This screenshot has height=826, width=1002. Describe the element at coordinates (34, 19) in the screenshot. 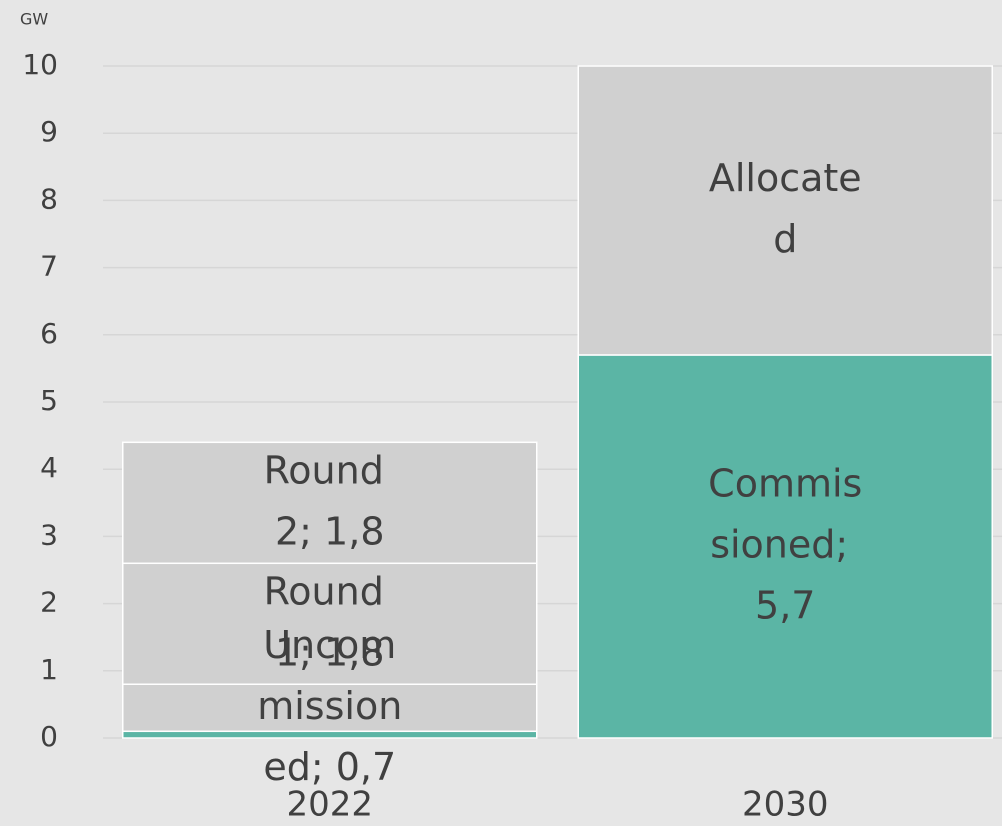

I see `y-axis-label: GW` at that location.